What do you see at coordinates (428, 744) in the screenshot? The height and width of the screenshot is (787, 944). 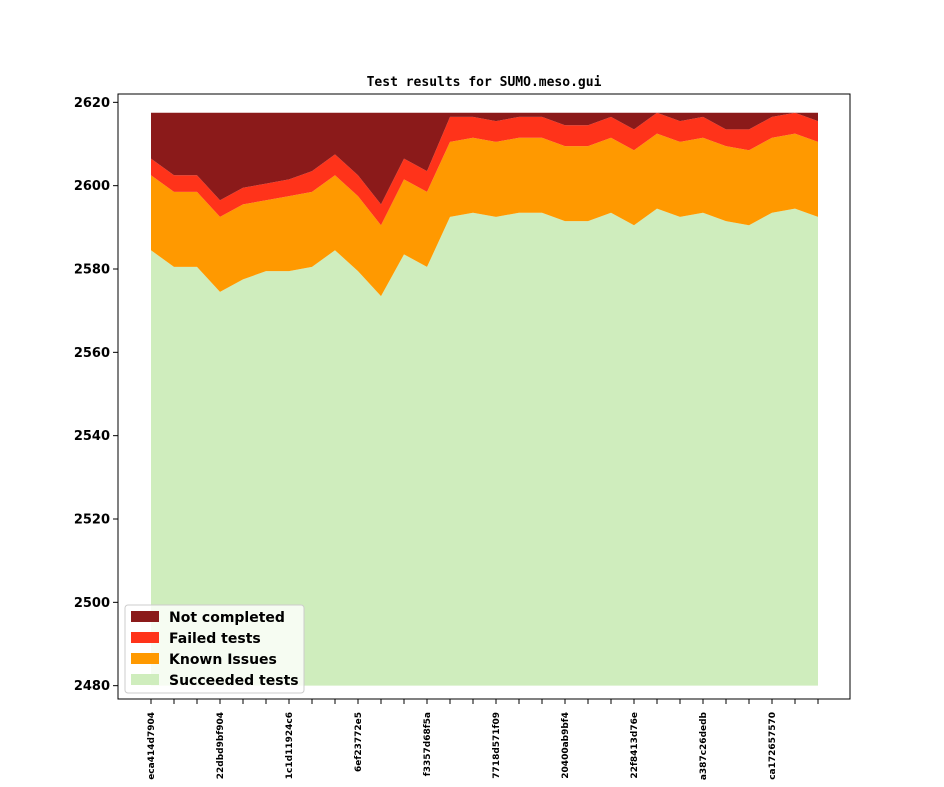 I see `x-tick-label: f3357d68f5a` at bounding box center [428, 744].